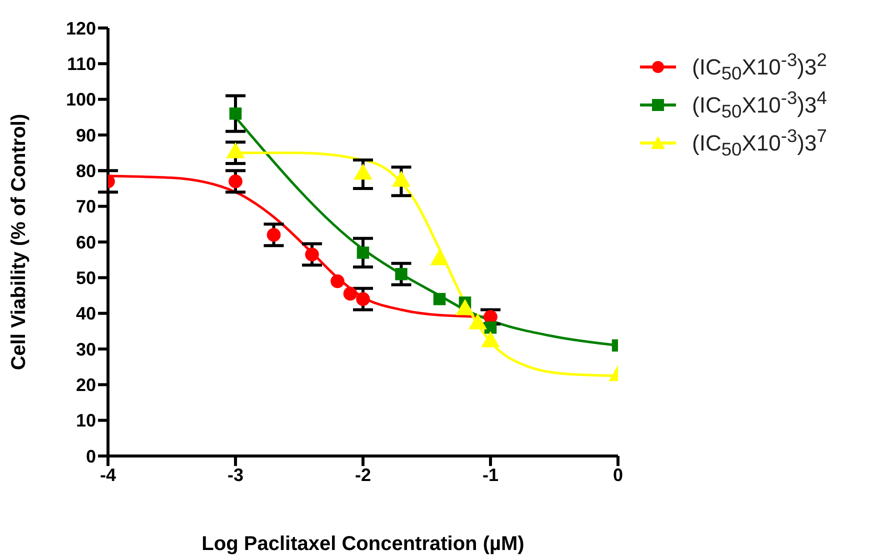 The height and width of the screenshot is (556, 878). I want to click on y-tick-label: 50, so click(86, 278).